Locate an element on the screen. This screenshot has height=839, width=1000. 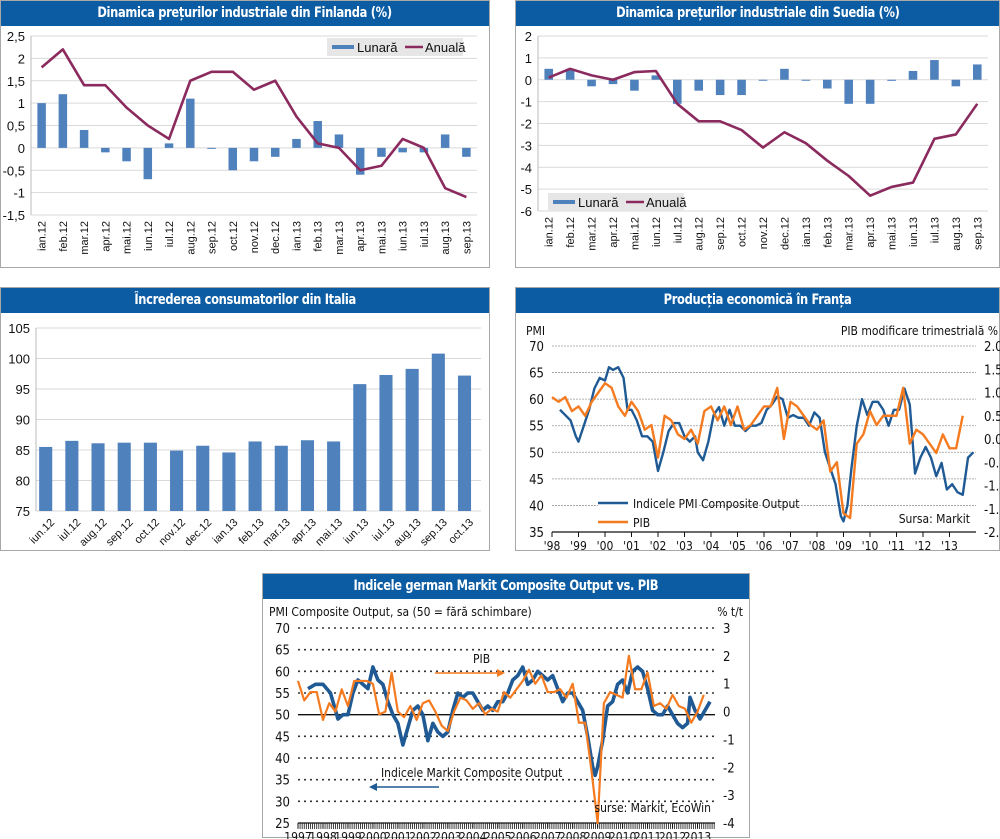
bar-sep.13 is located at coordinates (977, 71).